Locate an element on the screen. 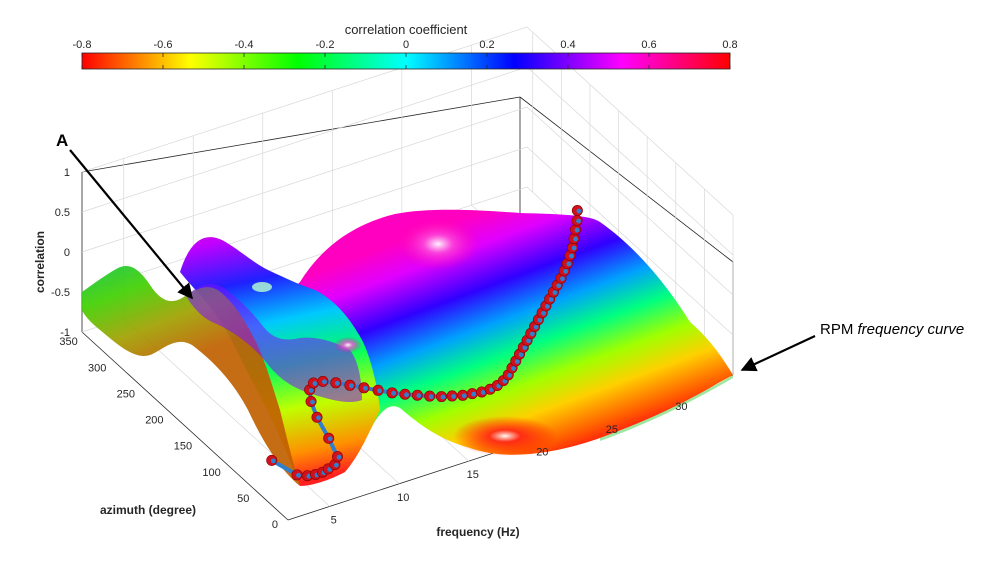 The width and height of the screenshot is (1000, 581). y-tick-label: 350 is located at coordinates (68, 342).